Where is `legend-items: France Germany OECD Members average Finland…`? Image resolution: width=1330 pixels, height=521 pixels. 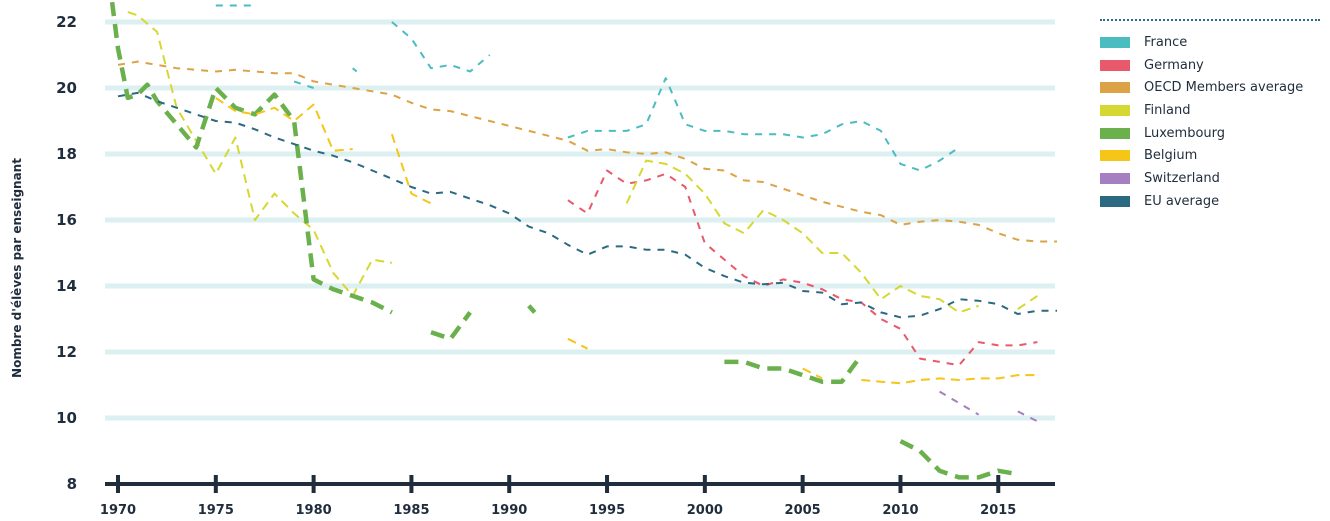
legend-items: France Germany OECD Members average Finland… is located at coordinates (1210, 122).